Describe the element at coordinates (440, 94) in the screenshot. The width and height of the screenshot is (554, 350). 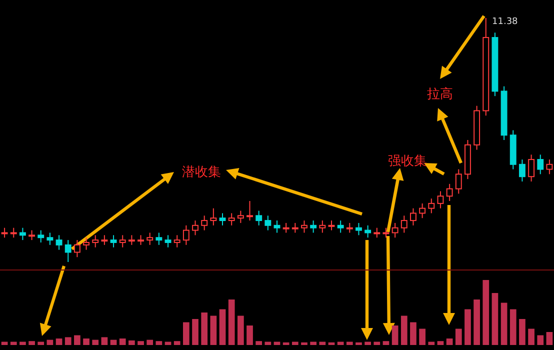
I see `annotation: 拉高` at that location.